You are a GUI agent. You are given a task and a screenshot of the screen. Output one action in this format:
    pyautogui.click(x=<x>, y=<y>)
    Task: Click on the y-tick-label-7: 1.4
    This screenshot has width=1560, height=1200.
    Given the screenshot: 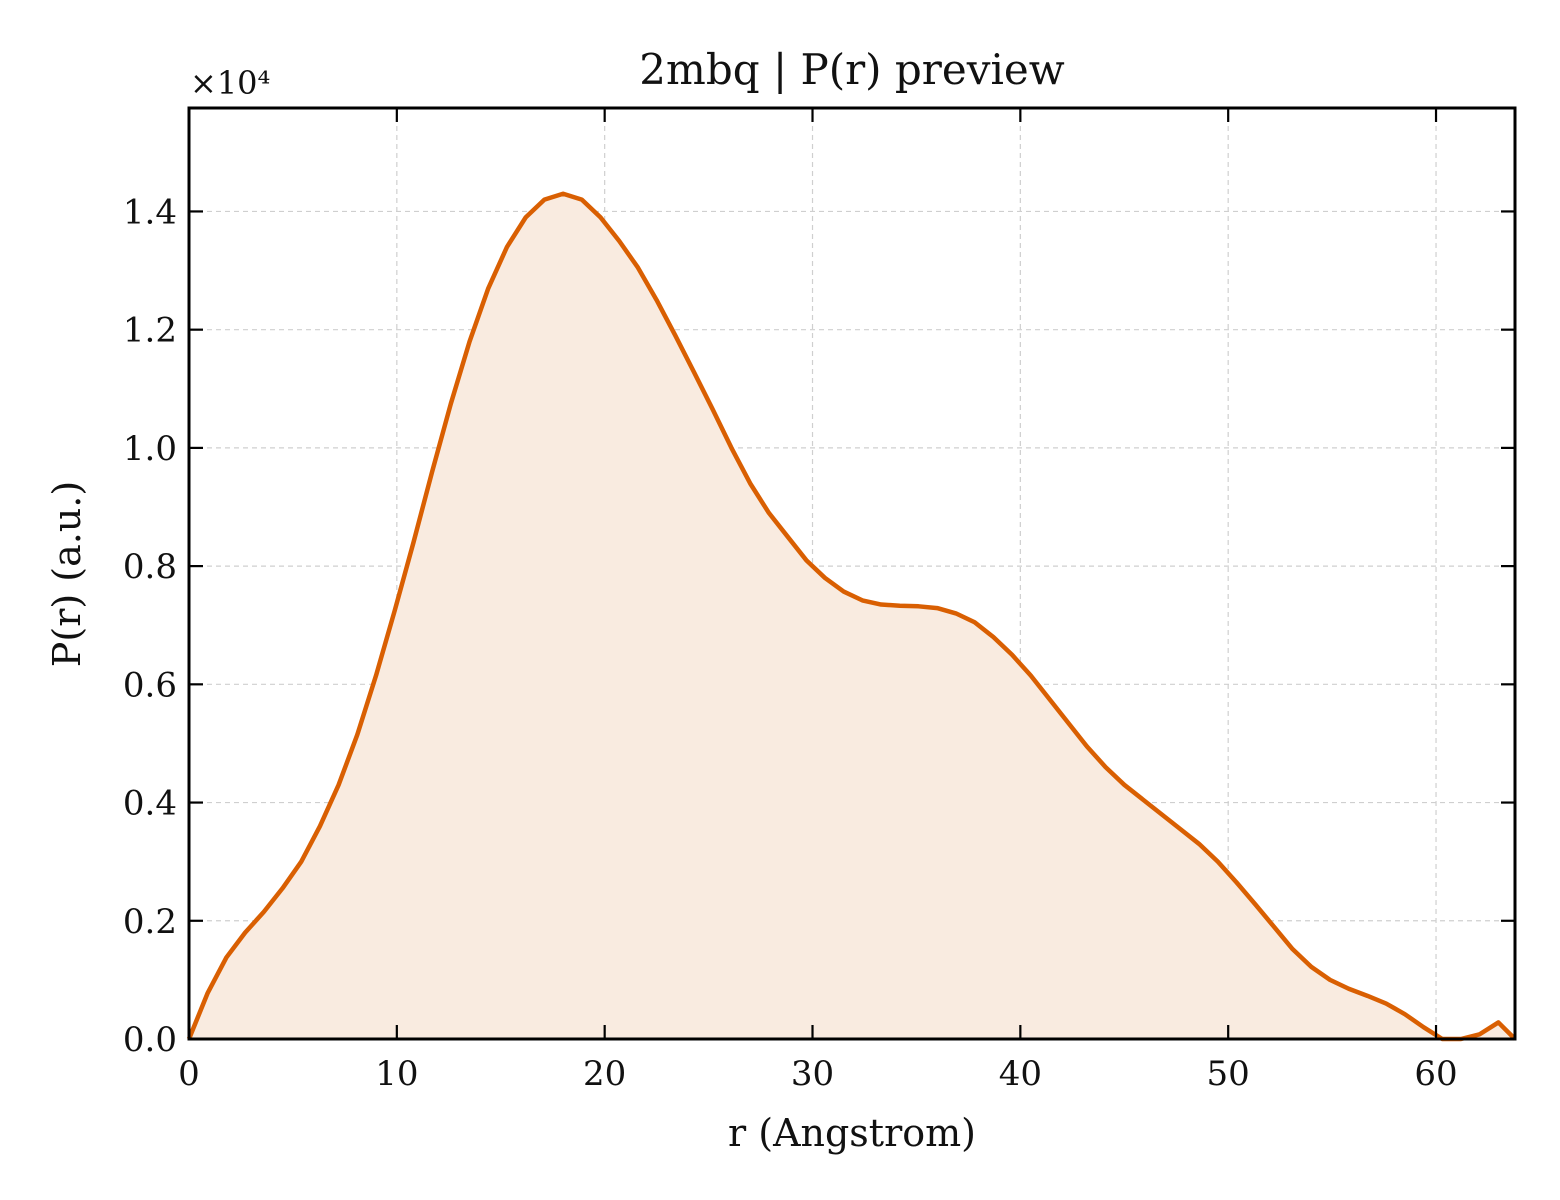 What is the action you would take?
    pyautogui.click(x=150, y=212)
    